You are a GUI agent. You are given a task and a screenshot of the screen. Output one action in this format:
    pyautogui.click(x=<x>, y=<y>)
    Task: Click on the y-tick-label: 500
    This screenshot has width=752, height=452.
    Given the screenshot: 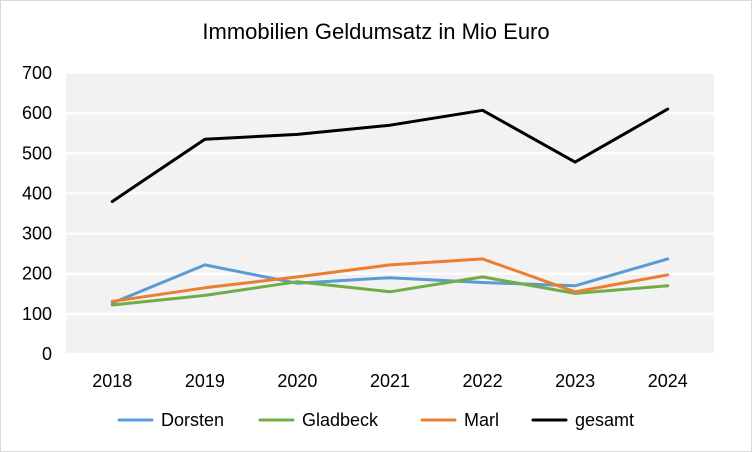 What is the action you would take?
    pyautogui.click(x=37, y=153)
    